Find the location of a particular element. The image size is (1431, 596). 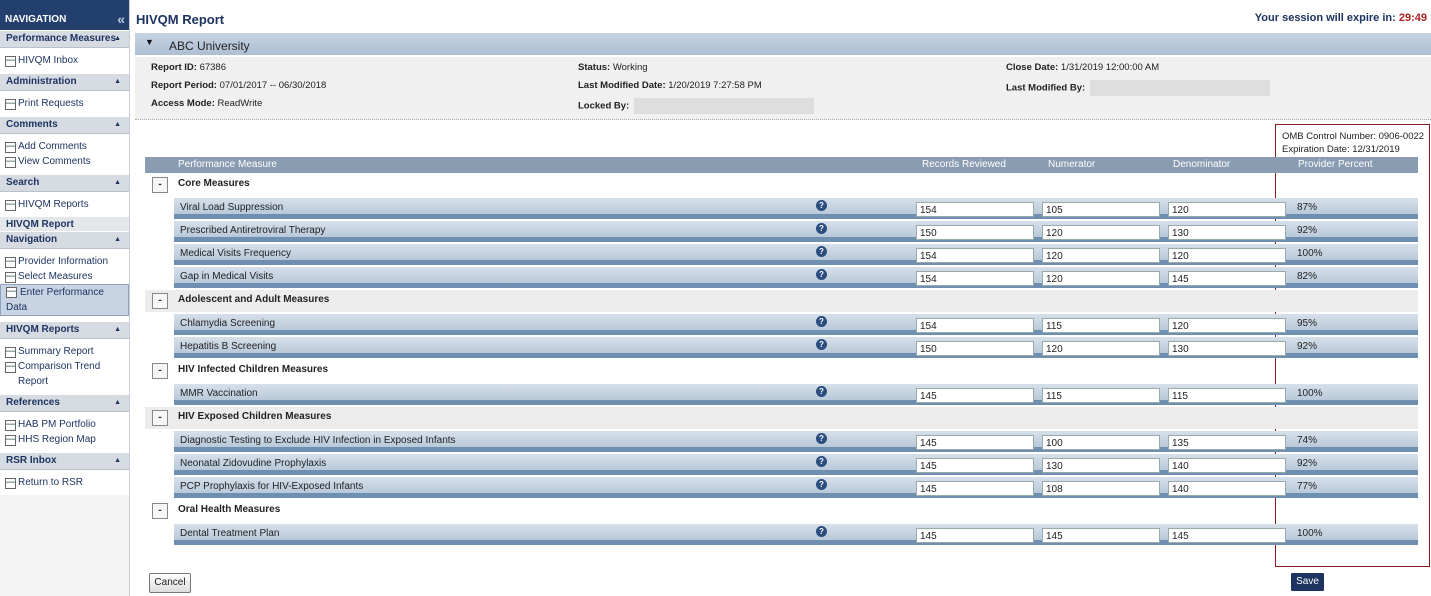

nav-section-header: HIVQM Reports ▲ is located at coordinates (64, 330).